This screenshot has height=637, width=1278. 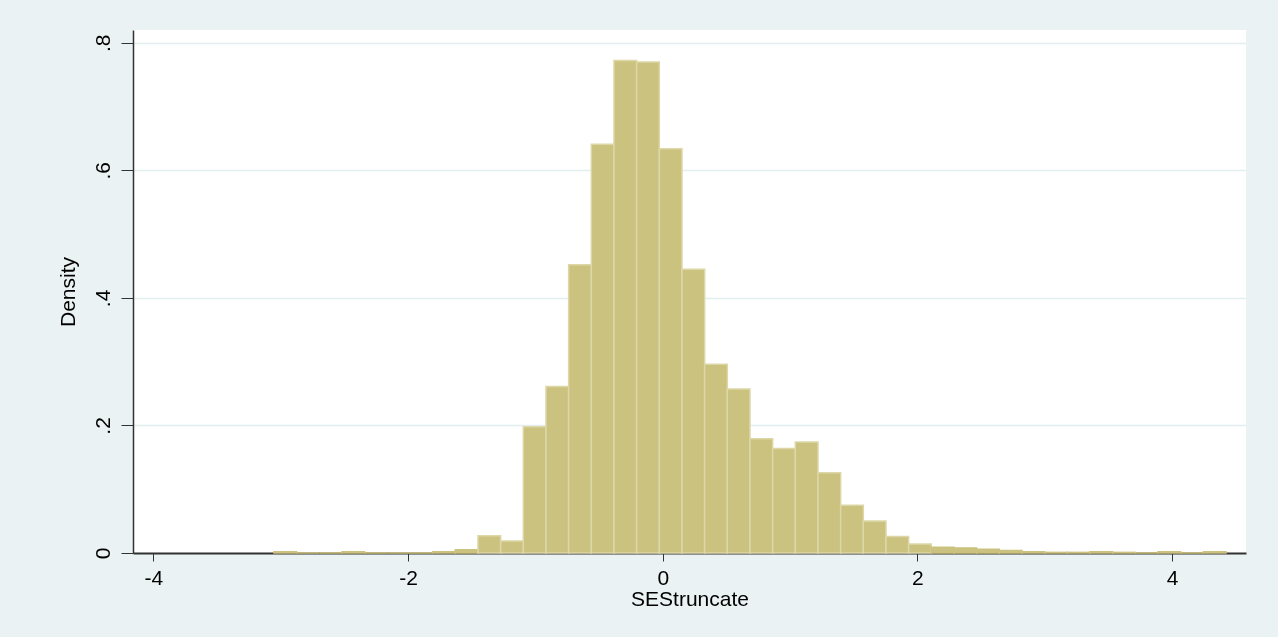 I want to click on y-tick-label: .4, so click(x=102, y=298).